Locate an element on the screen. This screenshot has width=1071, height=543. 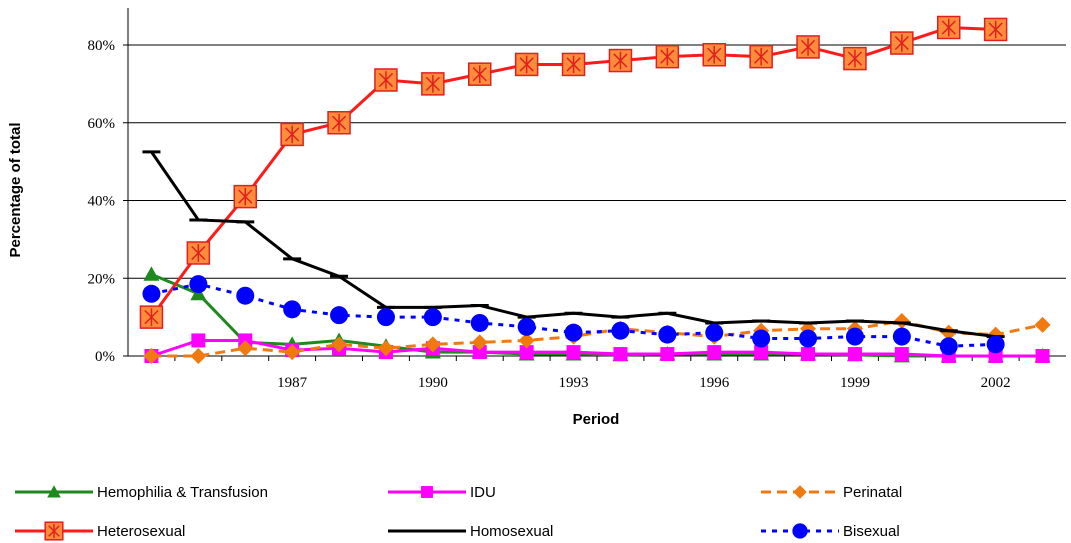
legend-label: Heterosexual is located at coordinates (141, 531).